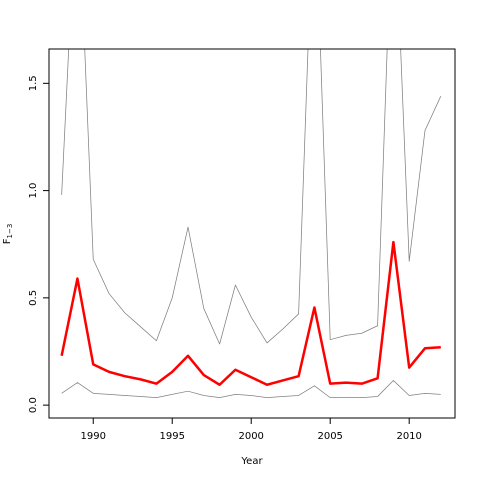 This screenshot has height=480, width=480. I want to click on x-axis: 1990 1995 2000 2005 2010, so click(251, 430).